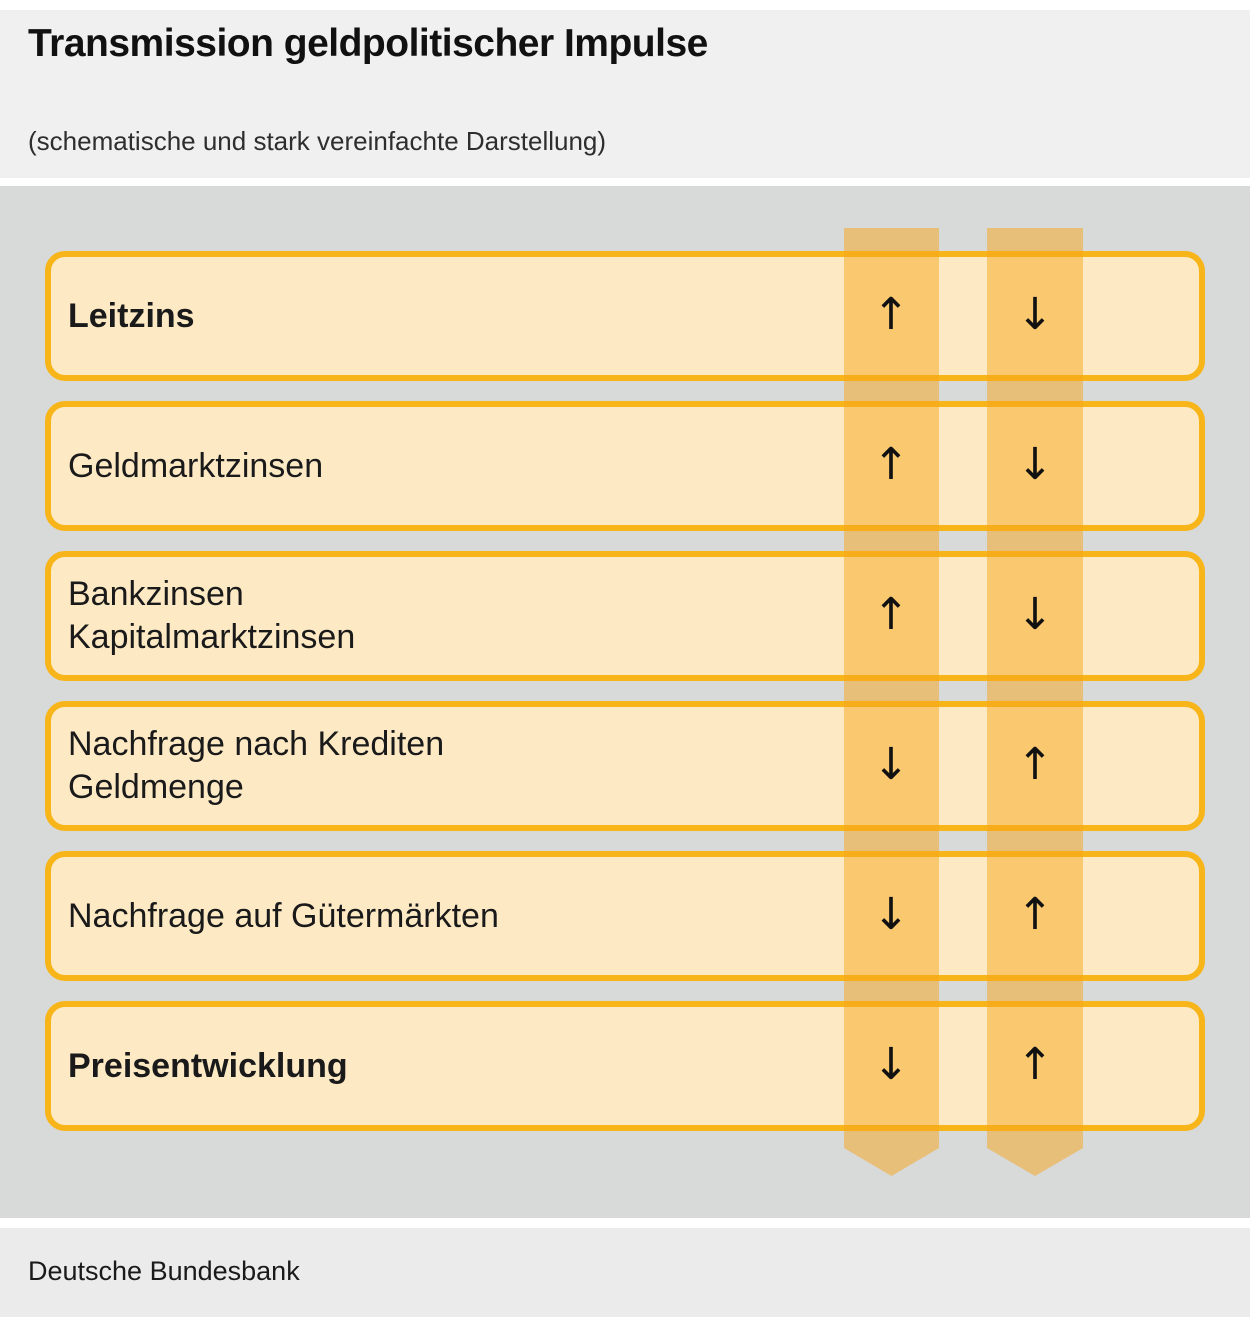  What do you see at coordinates (633, 766) in the screenshot?
I see `box-label: Nachfrage nach Krediten Geldmenge` at bounding box center [633, 766].